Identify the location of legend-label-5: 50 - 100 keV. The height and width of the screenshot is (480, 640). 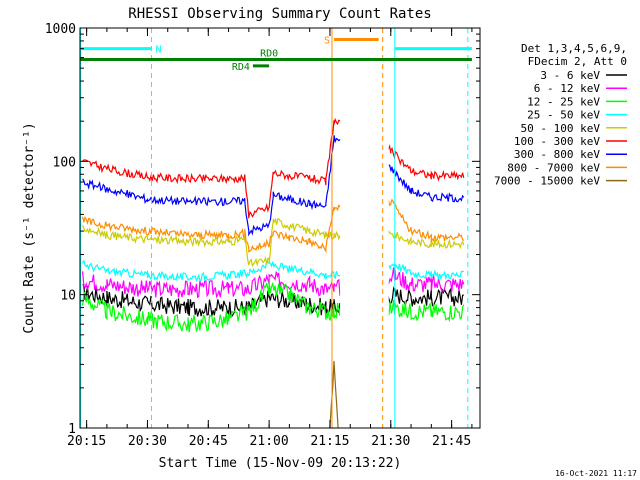
(561, 128).